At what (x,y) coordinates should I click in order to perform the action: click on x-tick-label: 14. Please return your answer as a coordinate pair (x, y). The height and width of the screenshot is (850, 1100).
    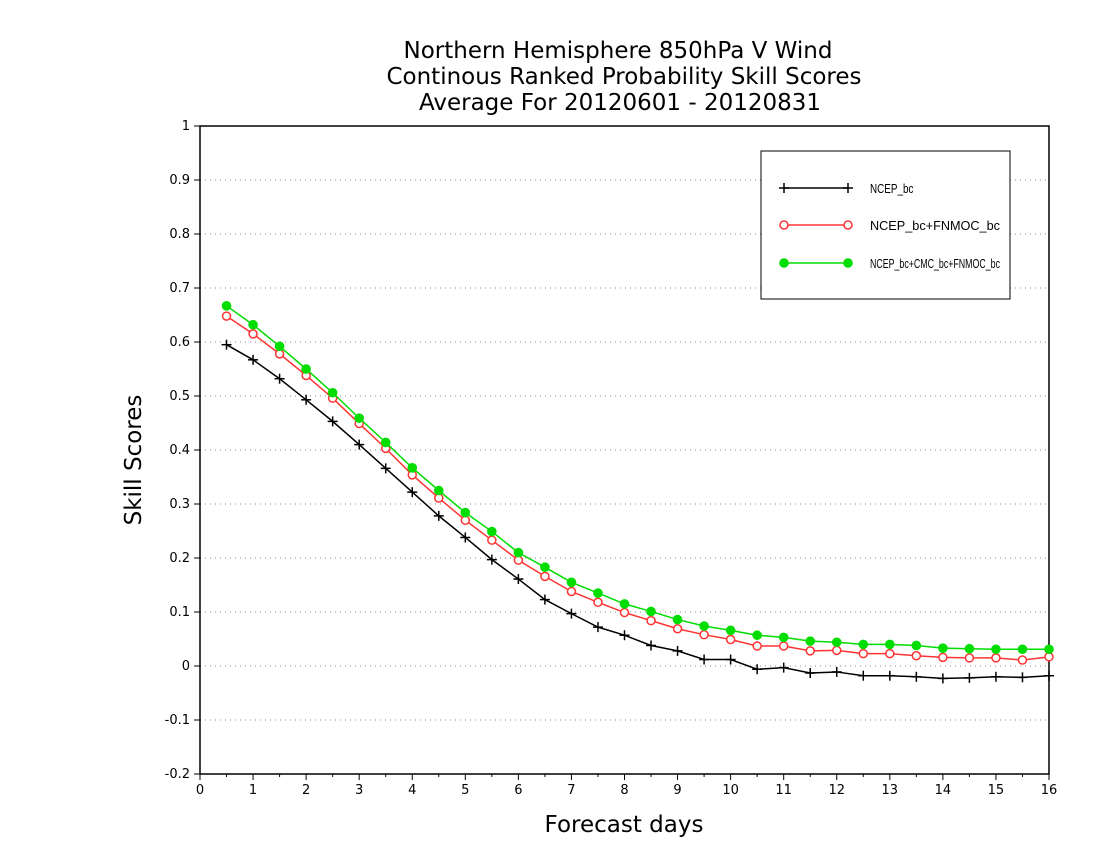
    Looking at the image, I should click on (943, 790).